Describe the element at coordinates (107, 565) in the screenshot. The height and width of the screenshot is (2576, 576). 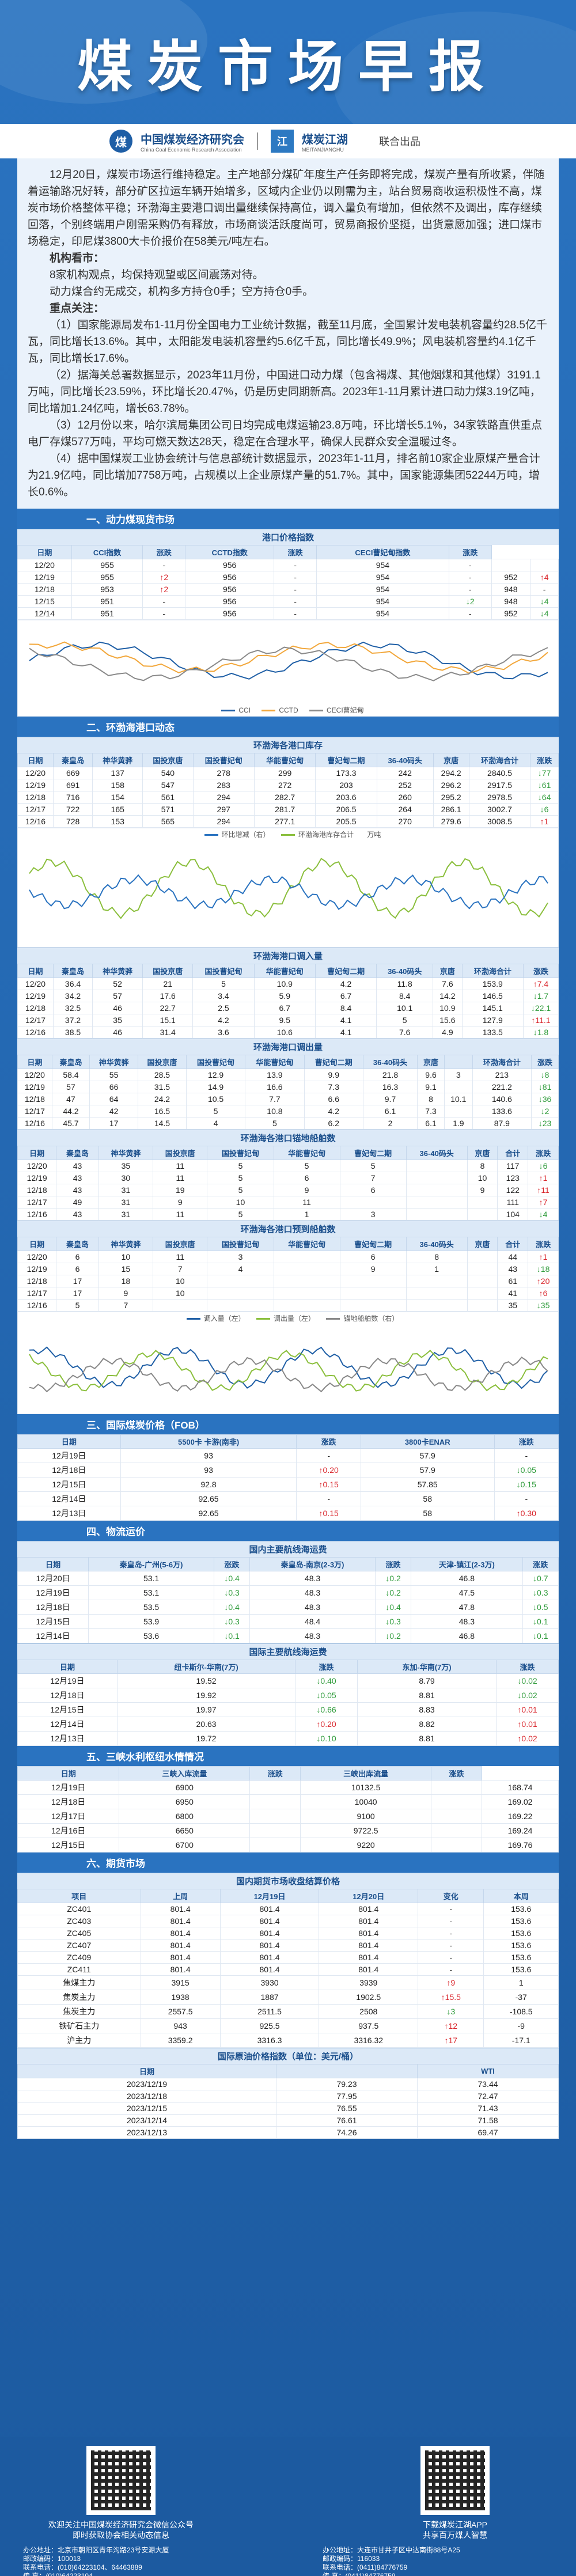
I see `table-cell: 955` at that location.